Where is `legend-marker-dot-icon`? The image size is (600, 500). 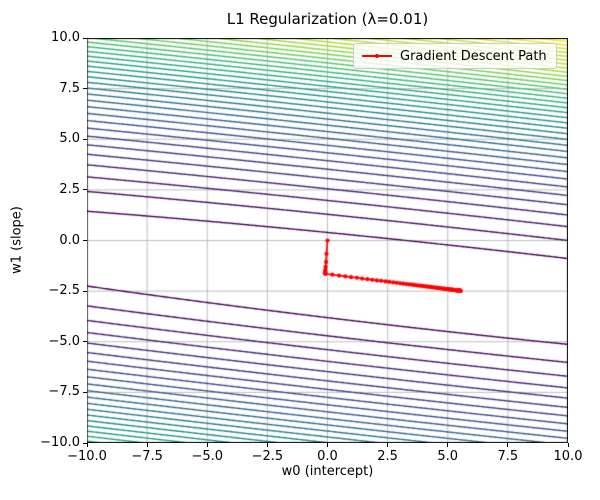 legend-marker-dot-icon is located at coordinates (377, 56).